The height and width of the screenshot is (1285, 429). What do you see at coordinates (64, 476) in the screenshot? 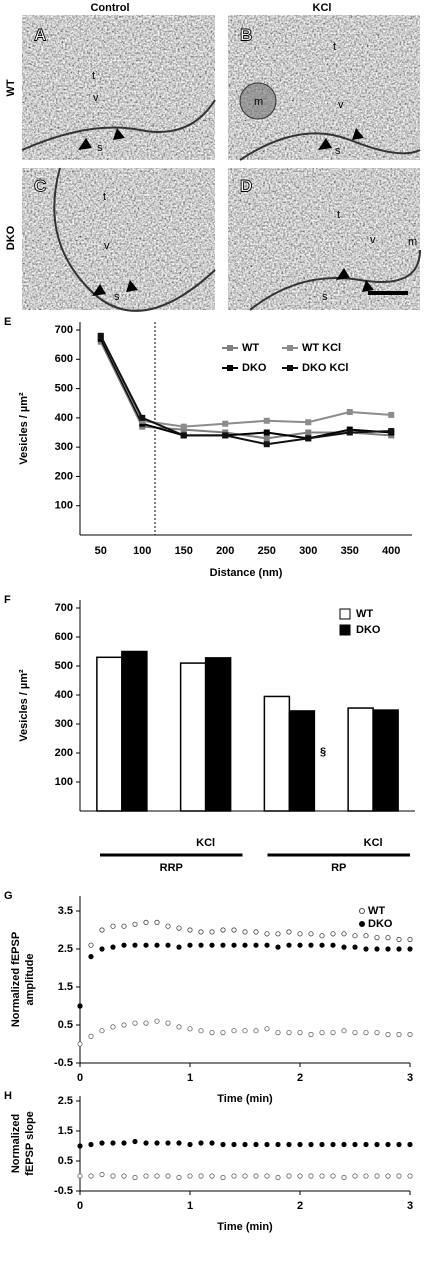
I see `y-tick-label: 200` at bounding box center [64, 476].